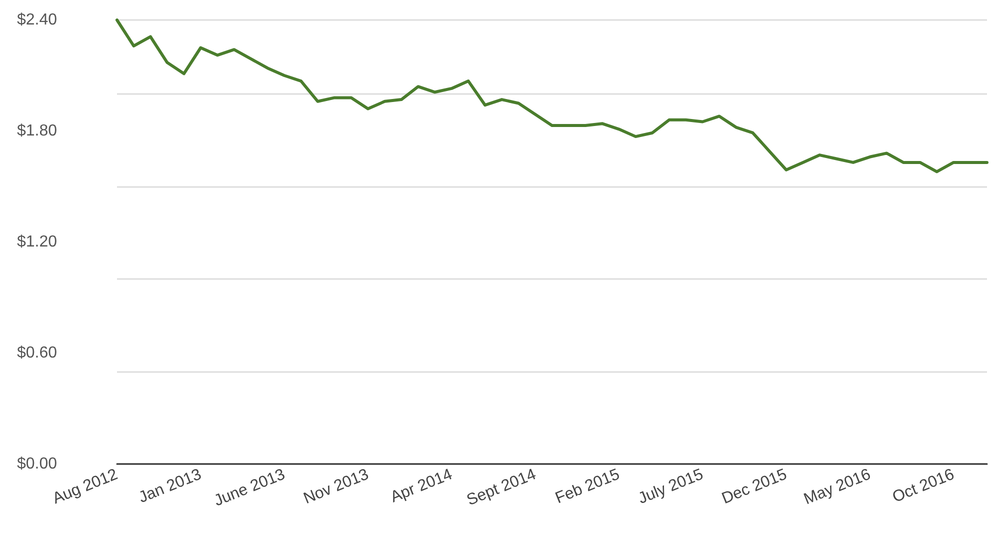 This screenshot has width=992, height=554. I want to click on y-tick-label: $0.60, so click(37, 353).